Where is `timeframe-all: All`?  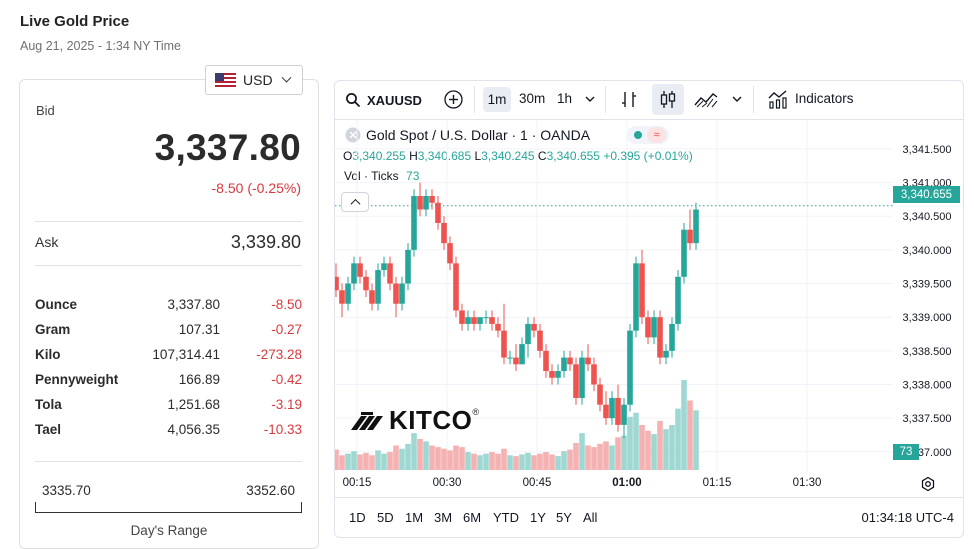
timeframe-all: All is located at coordinates (590, 517).